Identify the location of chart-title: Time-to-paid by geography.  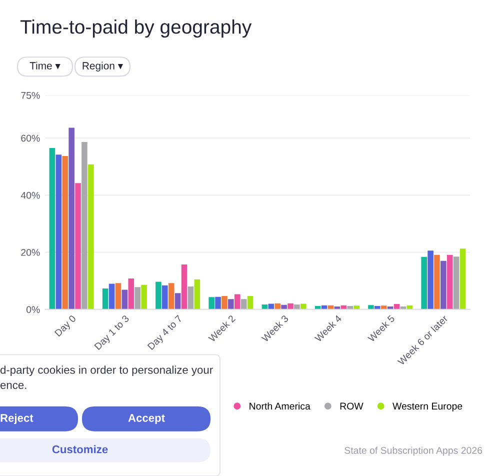
(136, 28).